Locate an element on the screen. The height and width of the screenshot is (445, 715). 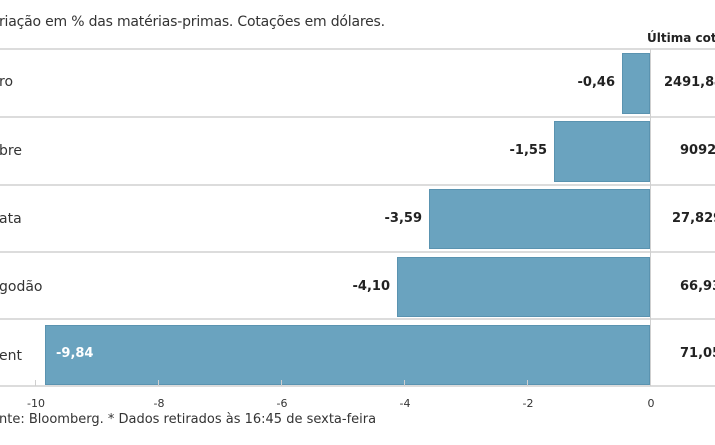
last-price-column-header: Última cotaç is located at coordinates (681, 38).